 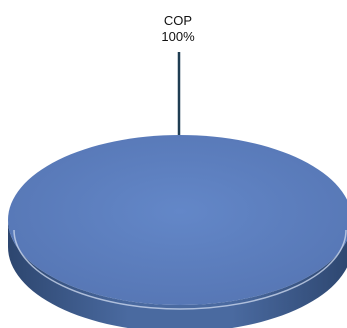 What do you see at coordinates (178, 20) in the screenshot?
I see `data-label-category: COP` at bounding box center [178, 20].